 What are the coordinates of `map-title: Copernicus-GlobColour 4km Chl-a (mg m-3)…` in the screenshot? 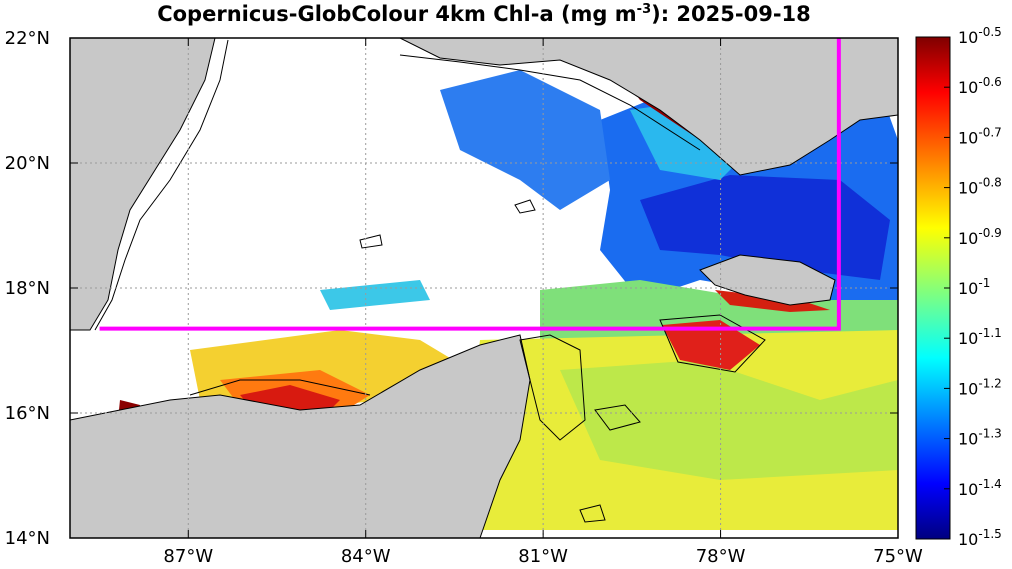 It's located at (484, 14).